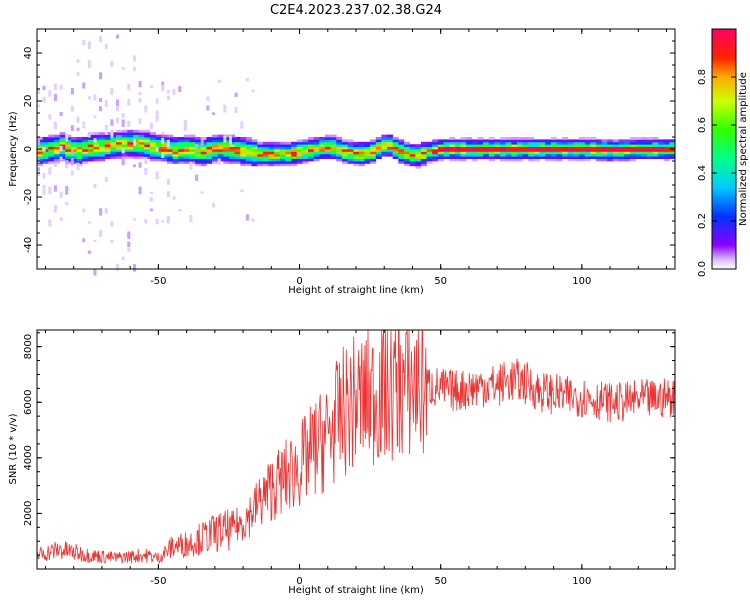 This screenshot has height=600, width=750. What do you see at coordinates (13, 149) in the screenshot?
I see `spectrogram-y-axis-label: Frequency (Hz)` at bounding box center [13, 149].